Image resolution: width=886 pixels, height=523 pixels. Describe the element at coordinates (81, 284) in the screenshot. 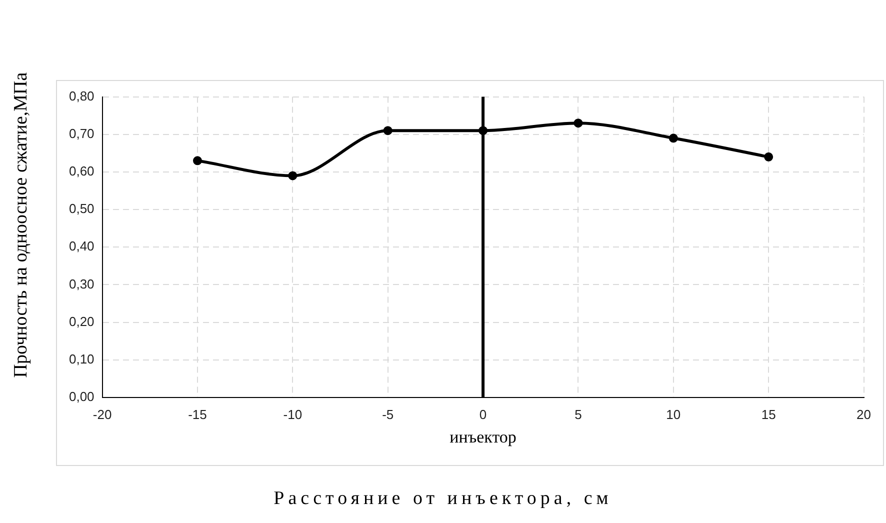

I see `y-tick-label: 0,30` at that location.